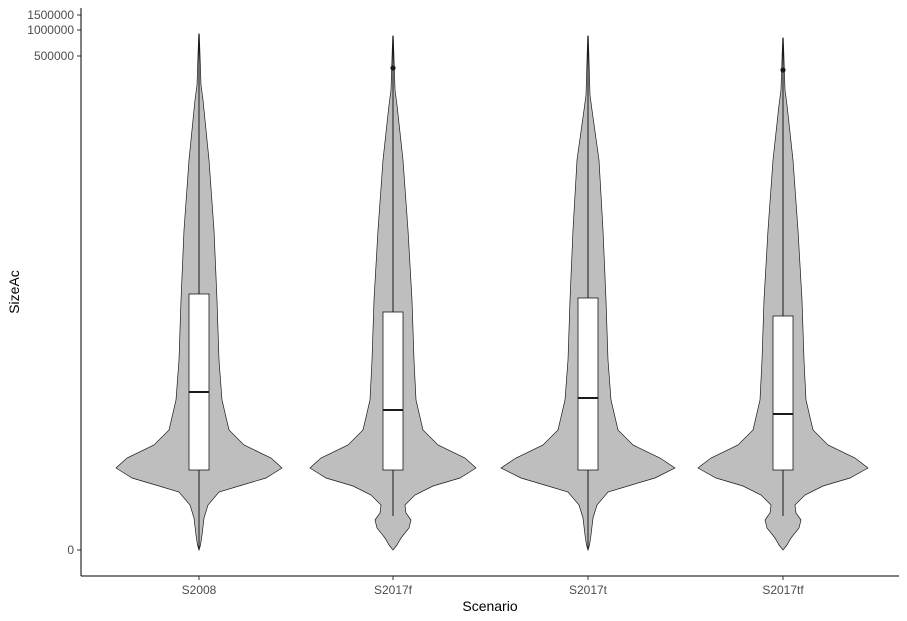 This screenshot has width=907, height=621. Describe the element at coordinates (50, 15) in the screenshot. I see `y-tick-label: 1500000` at that location.